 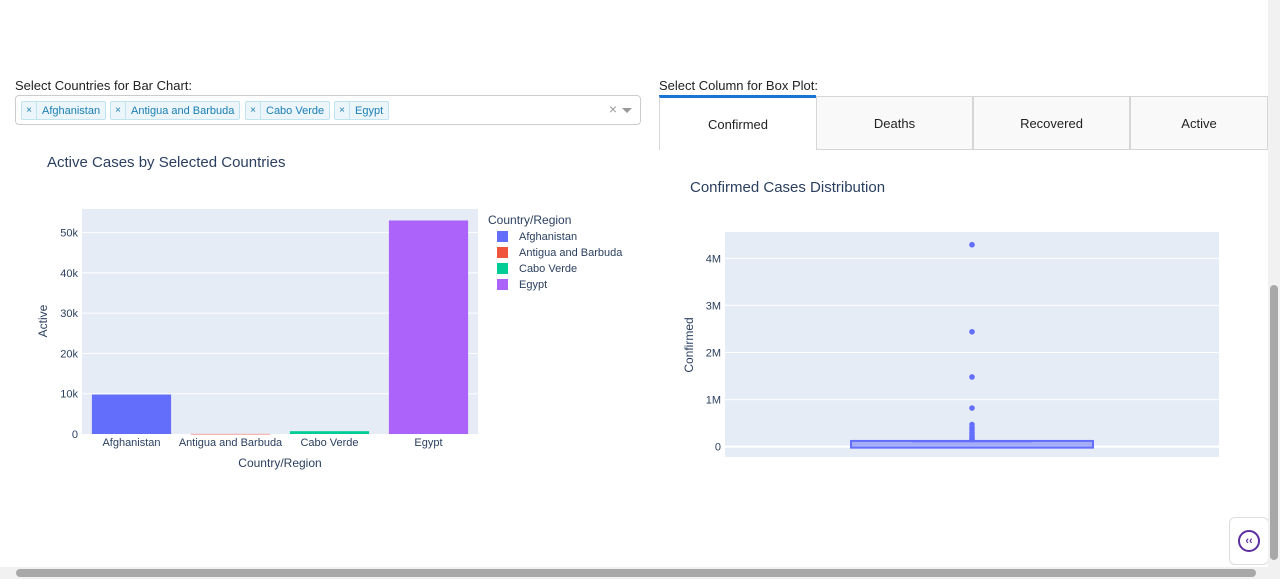 I want to click on bar-y-tick-label: 20k, so click(x=69, y=354).